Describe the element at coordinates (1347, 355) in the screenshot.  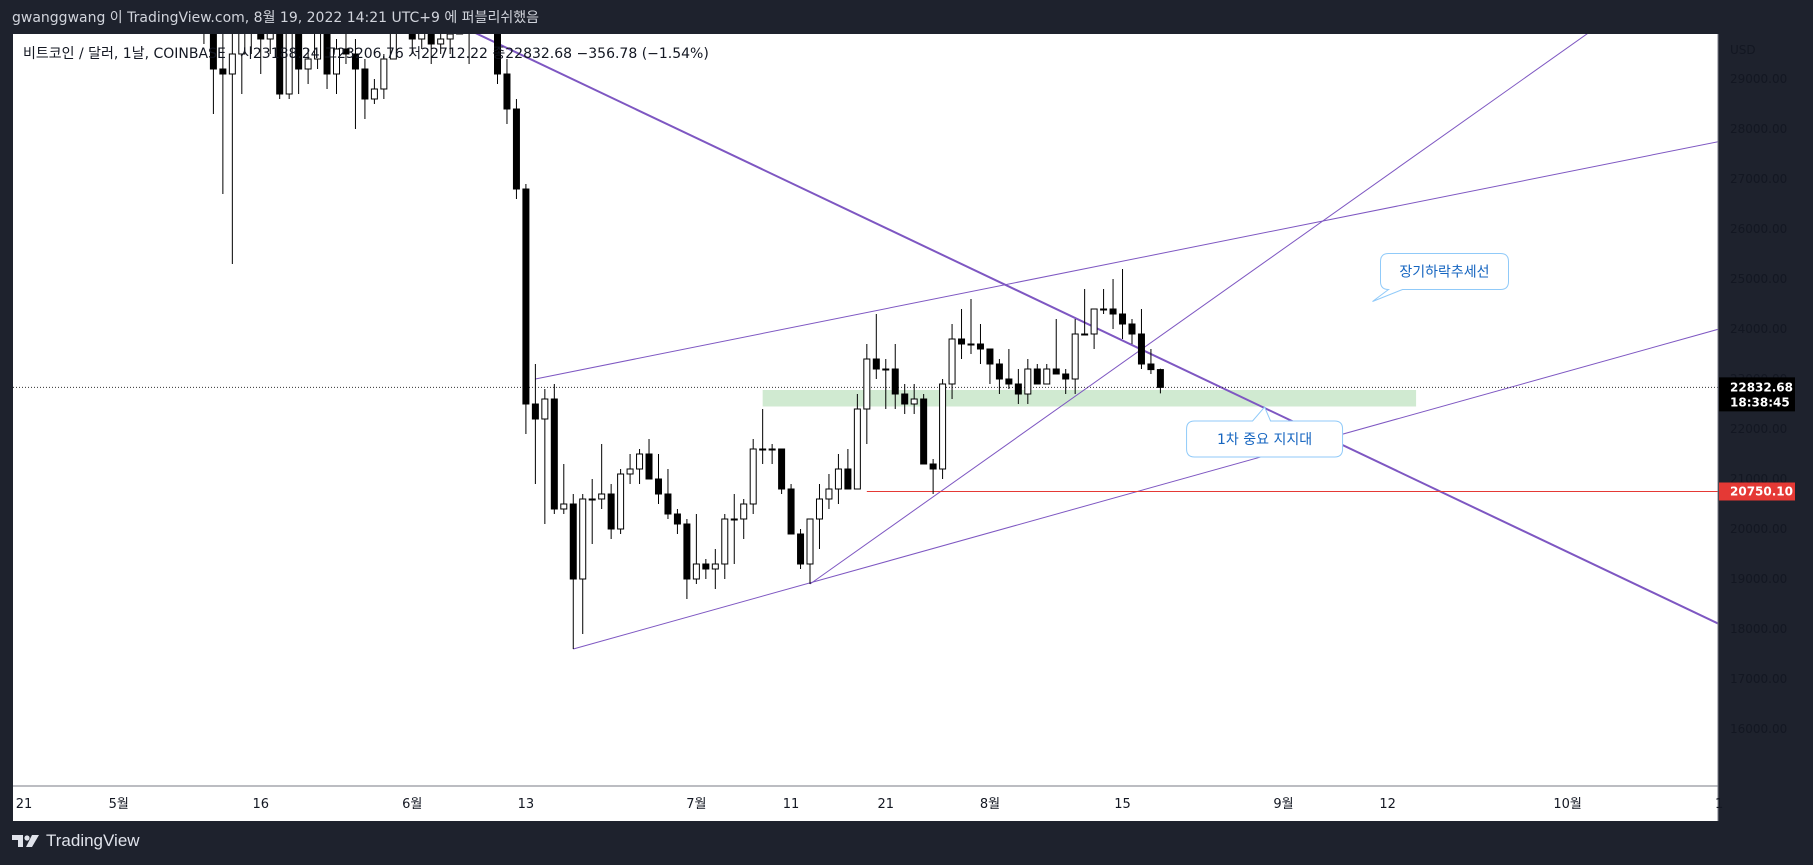
I see `overlay-layer: 장기하락추세선 1차 중요 지지대` at that location.